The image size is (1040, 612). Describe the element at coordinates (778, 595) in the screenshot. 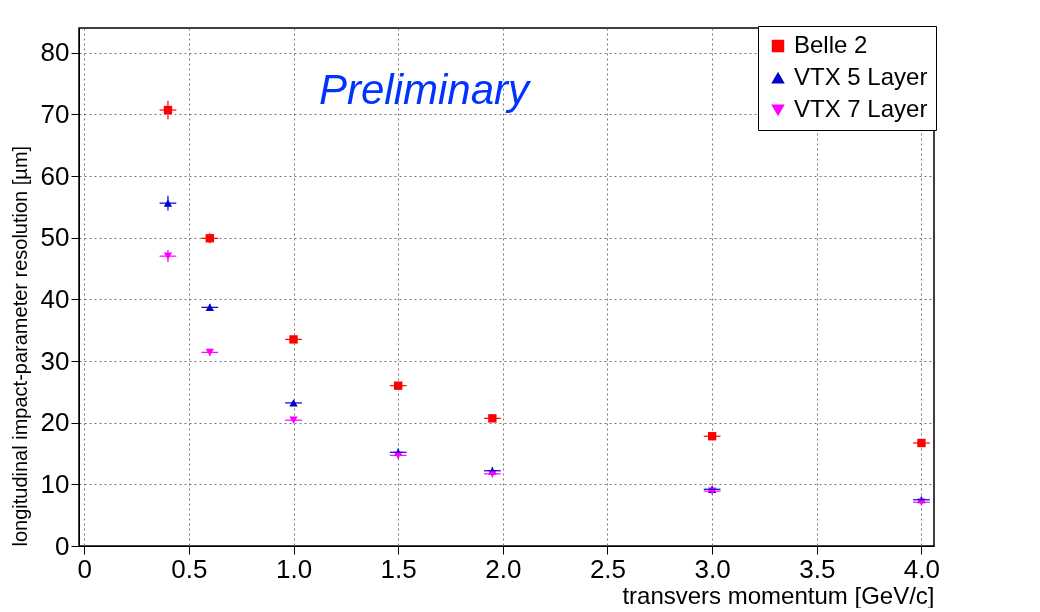

I see `x-axis-title: transvers momentum [GeV/c]` at that location.